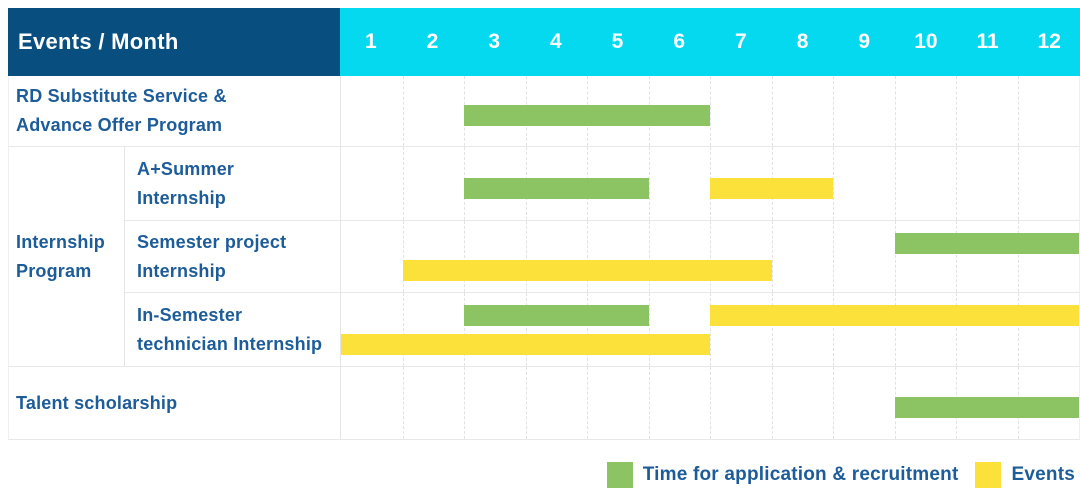 The image size is (1080, 494). What do you see at coordinates (679, 41) in the screenshot?
I see `month-header-cell: 6` at bounding box center [679, 41].